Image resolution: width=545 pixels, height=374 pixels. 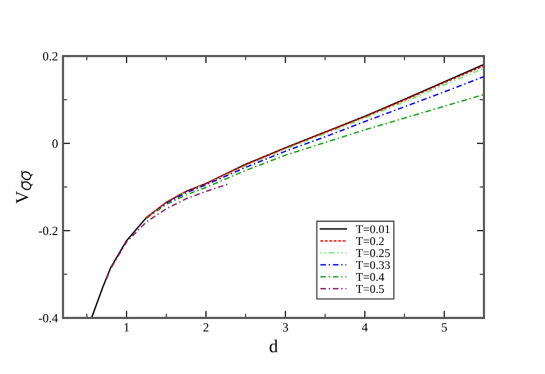 I want to click on x-axis-title: d, so click(x=274, y=346).